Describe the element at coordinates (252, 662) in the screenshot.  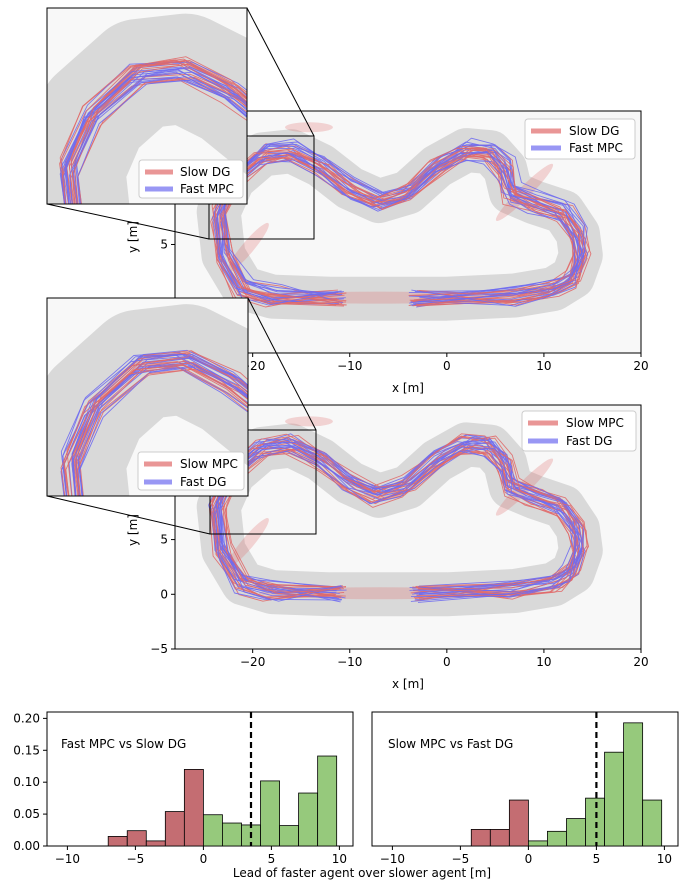
I see `x-tick-label: −20` at that location.